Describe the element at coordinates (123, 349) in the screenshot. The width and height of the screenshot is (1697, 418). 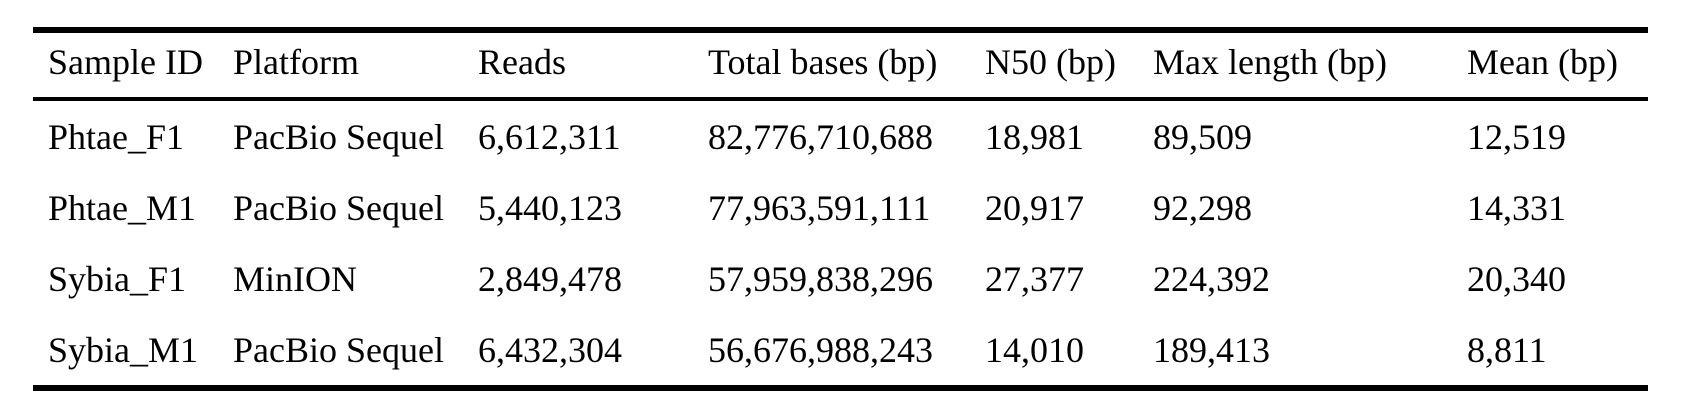
I see `cell-sample-id: Sybia_M1` at that location.